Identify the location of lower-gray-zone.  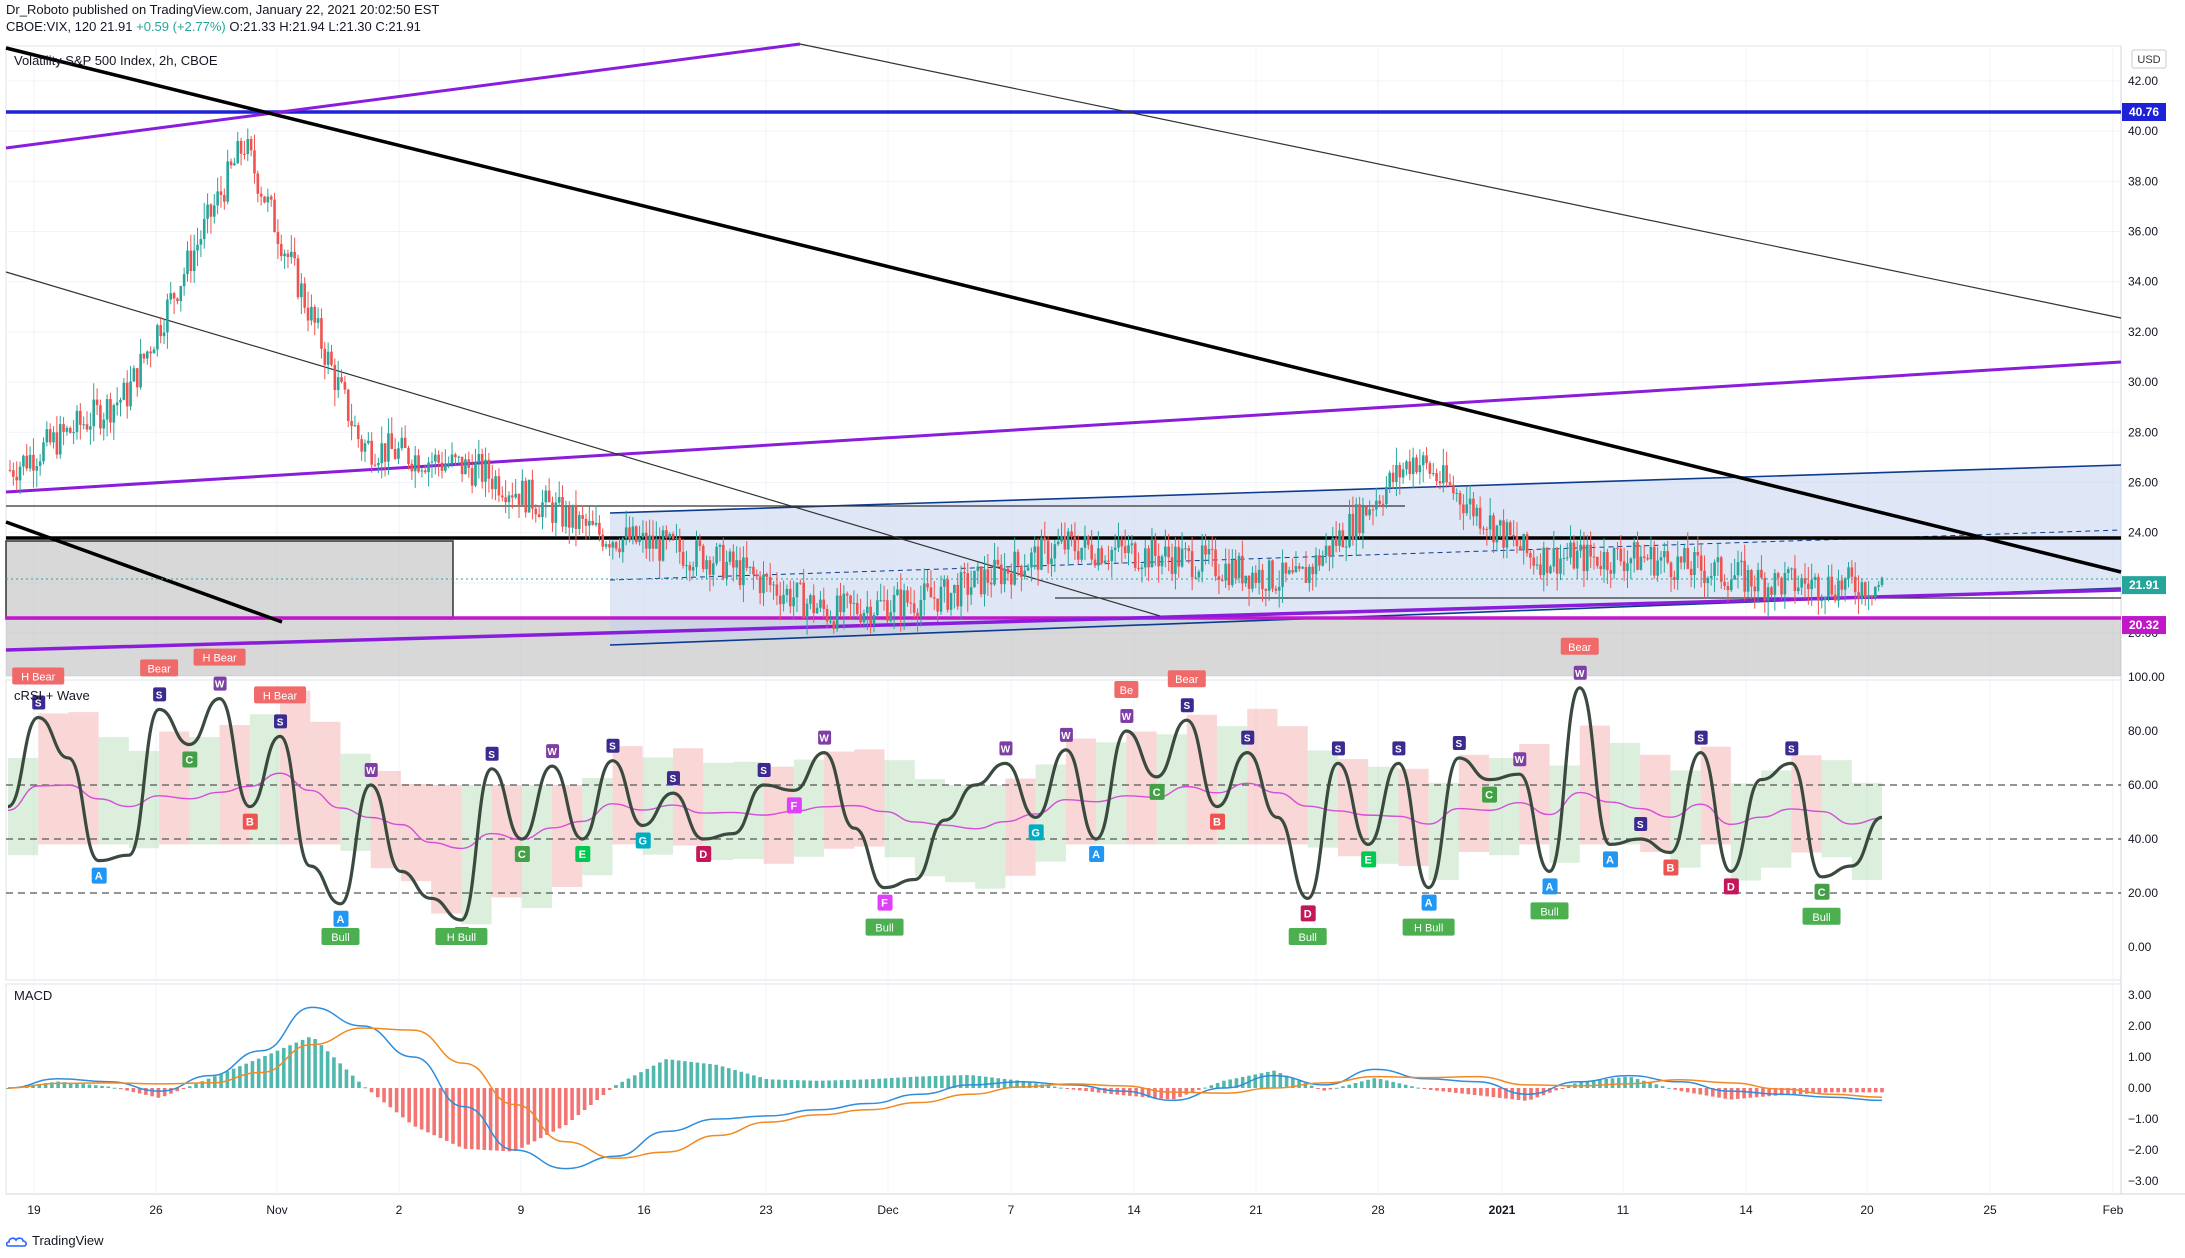
(1063, 647).